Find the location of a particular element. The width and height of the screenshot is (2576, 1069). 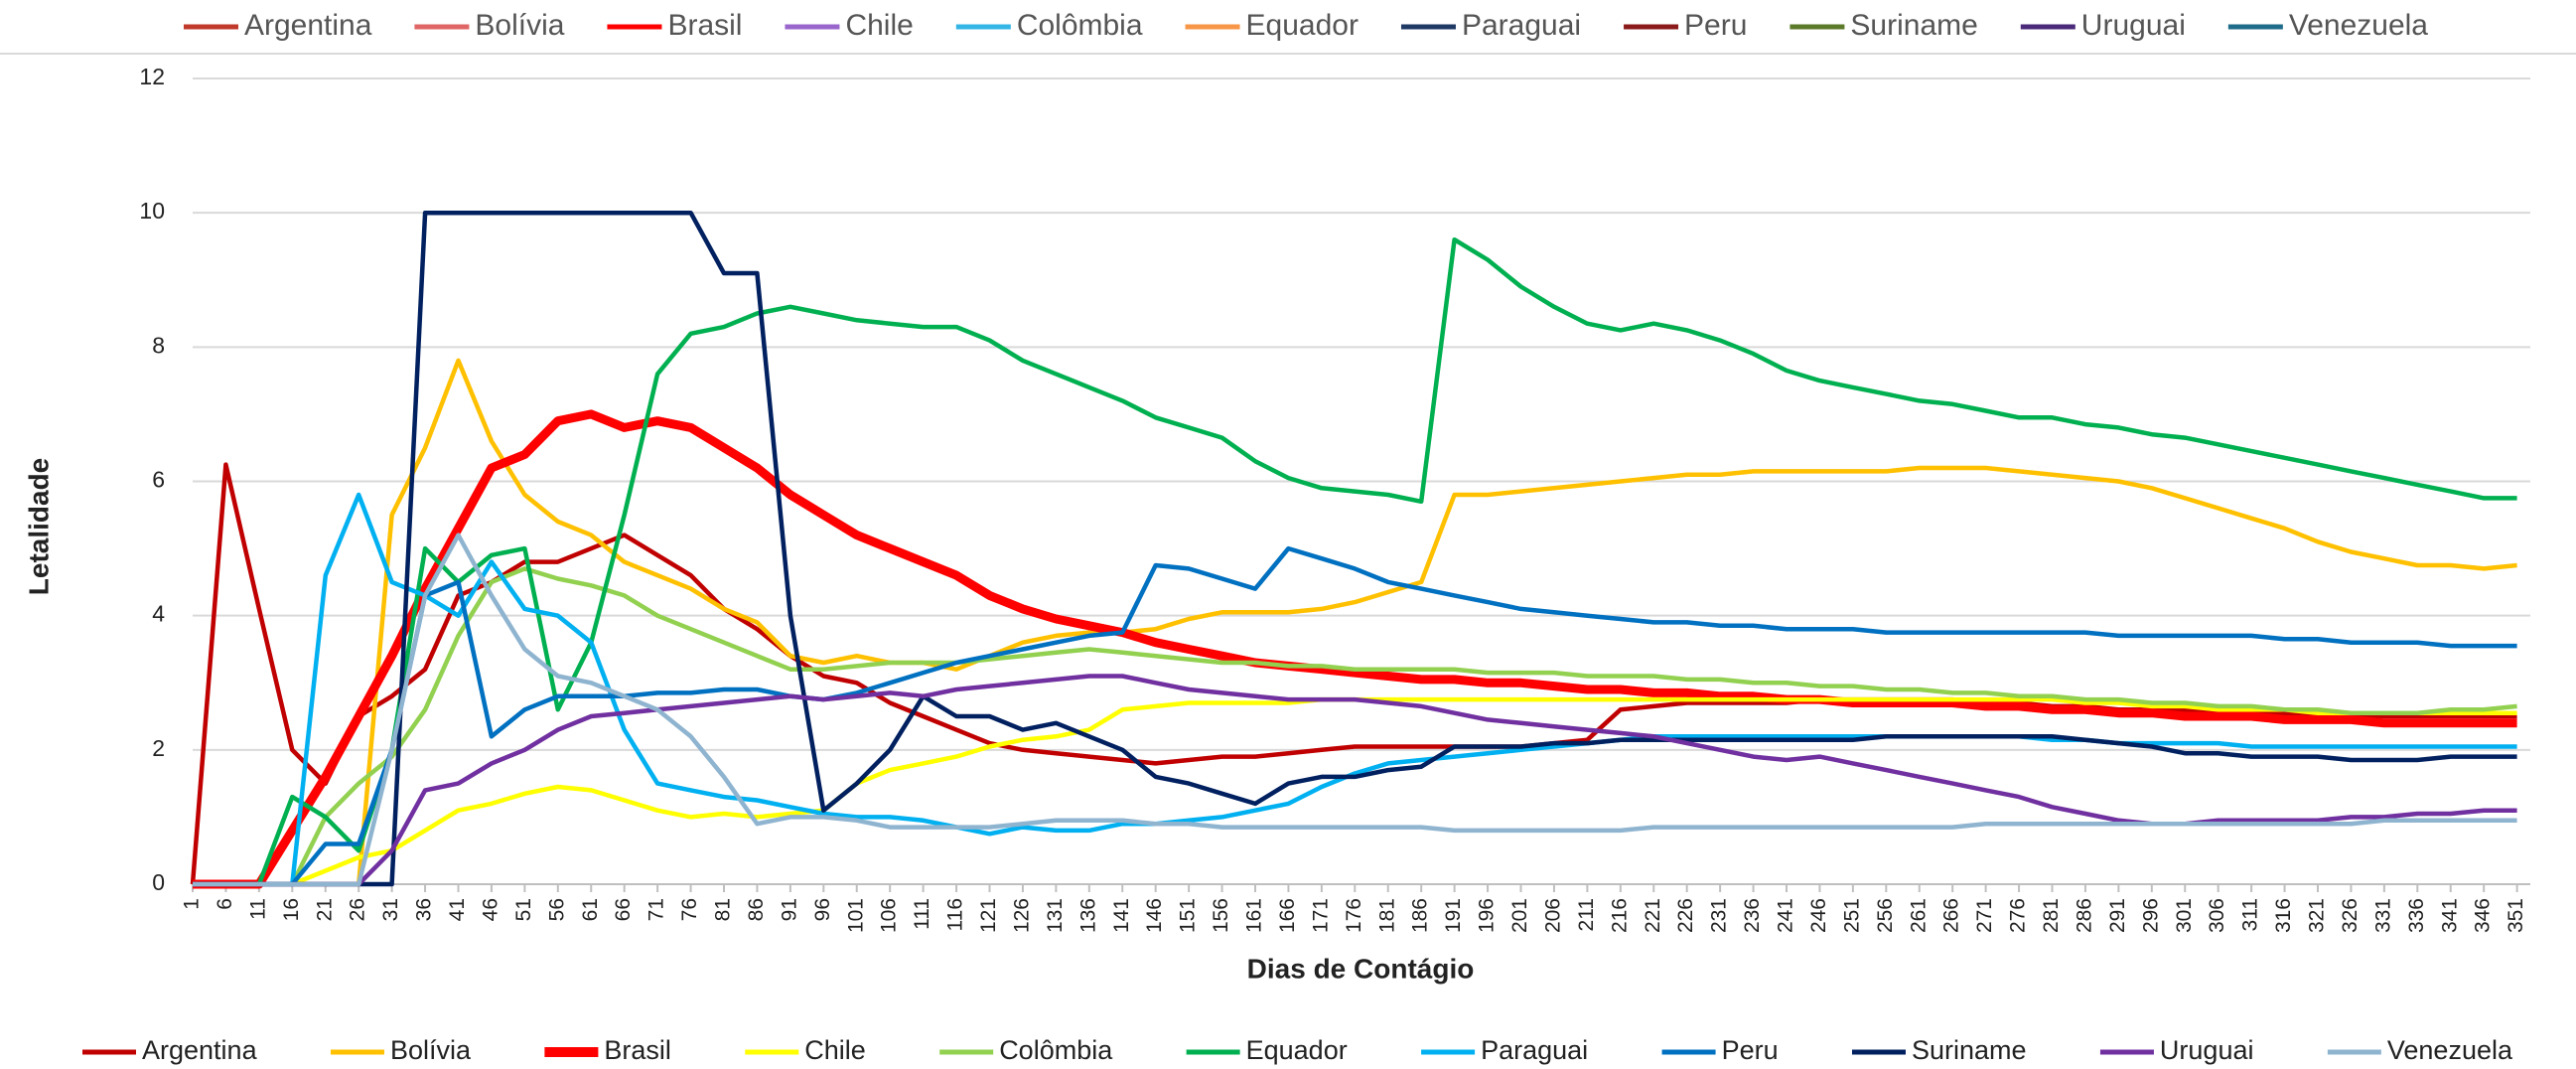

x-tick-label: 41 is located at coordinates (458, 910).